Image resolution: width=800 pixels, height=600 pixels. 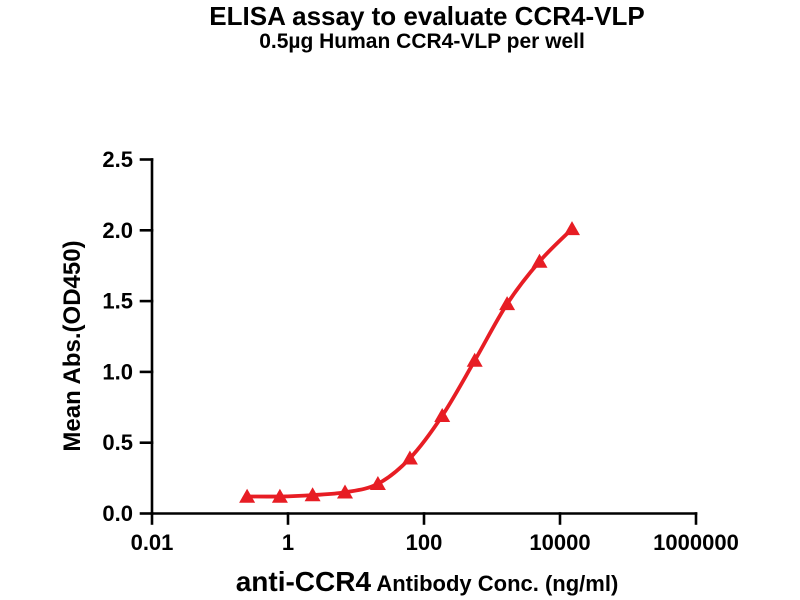 What do you see at coordinates (696, 542) in the screenshot?
I see `x-tick-label: 1000000` at bounding box center [696, 542].